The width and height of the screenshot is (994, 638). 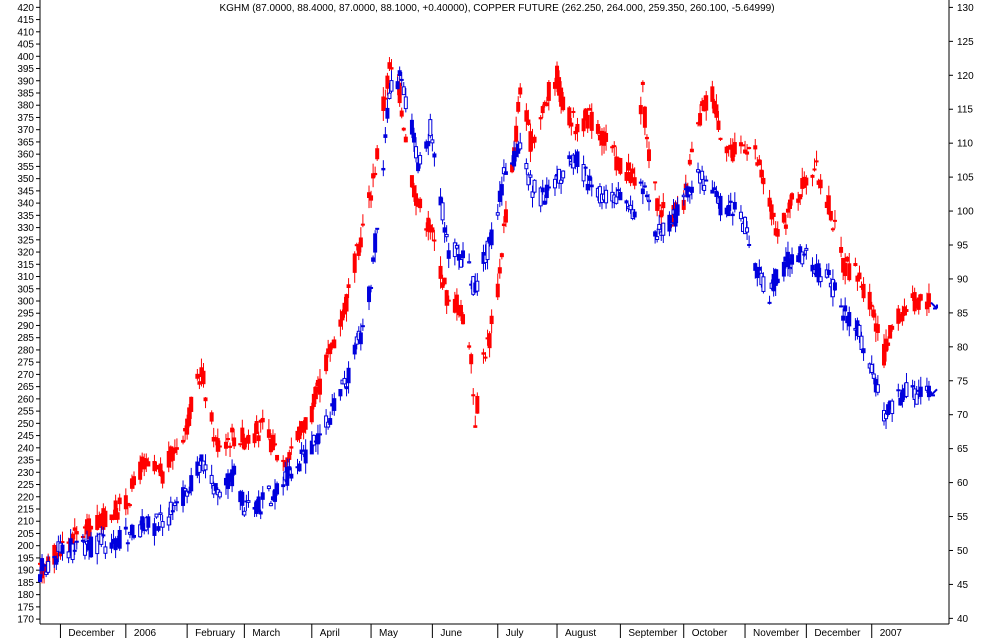 What do you see at coordinates (653, 633) in the screenshot?
I see `x-tick-label: September` at bounding box center [653, 633].